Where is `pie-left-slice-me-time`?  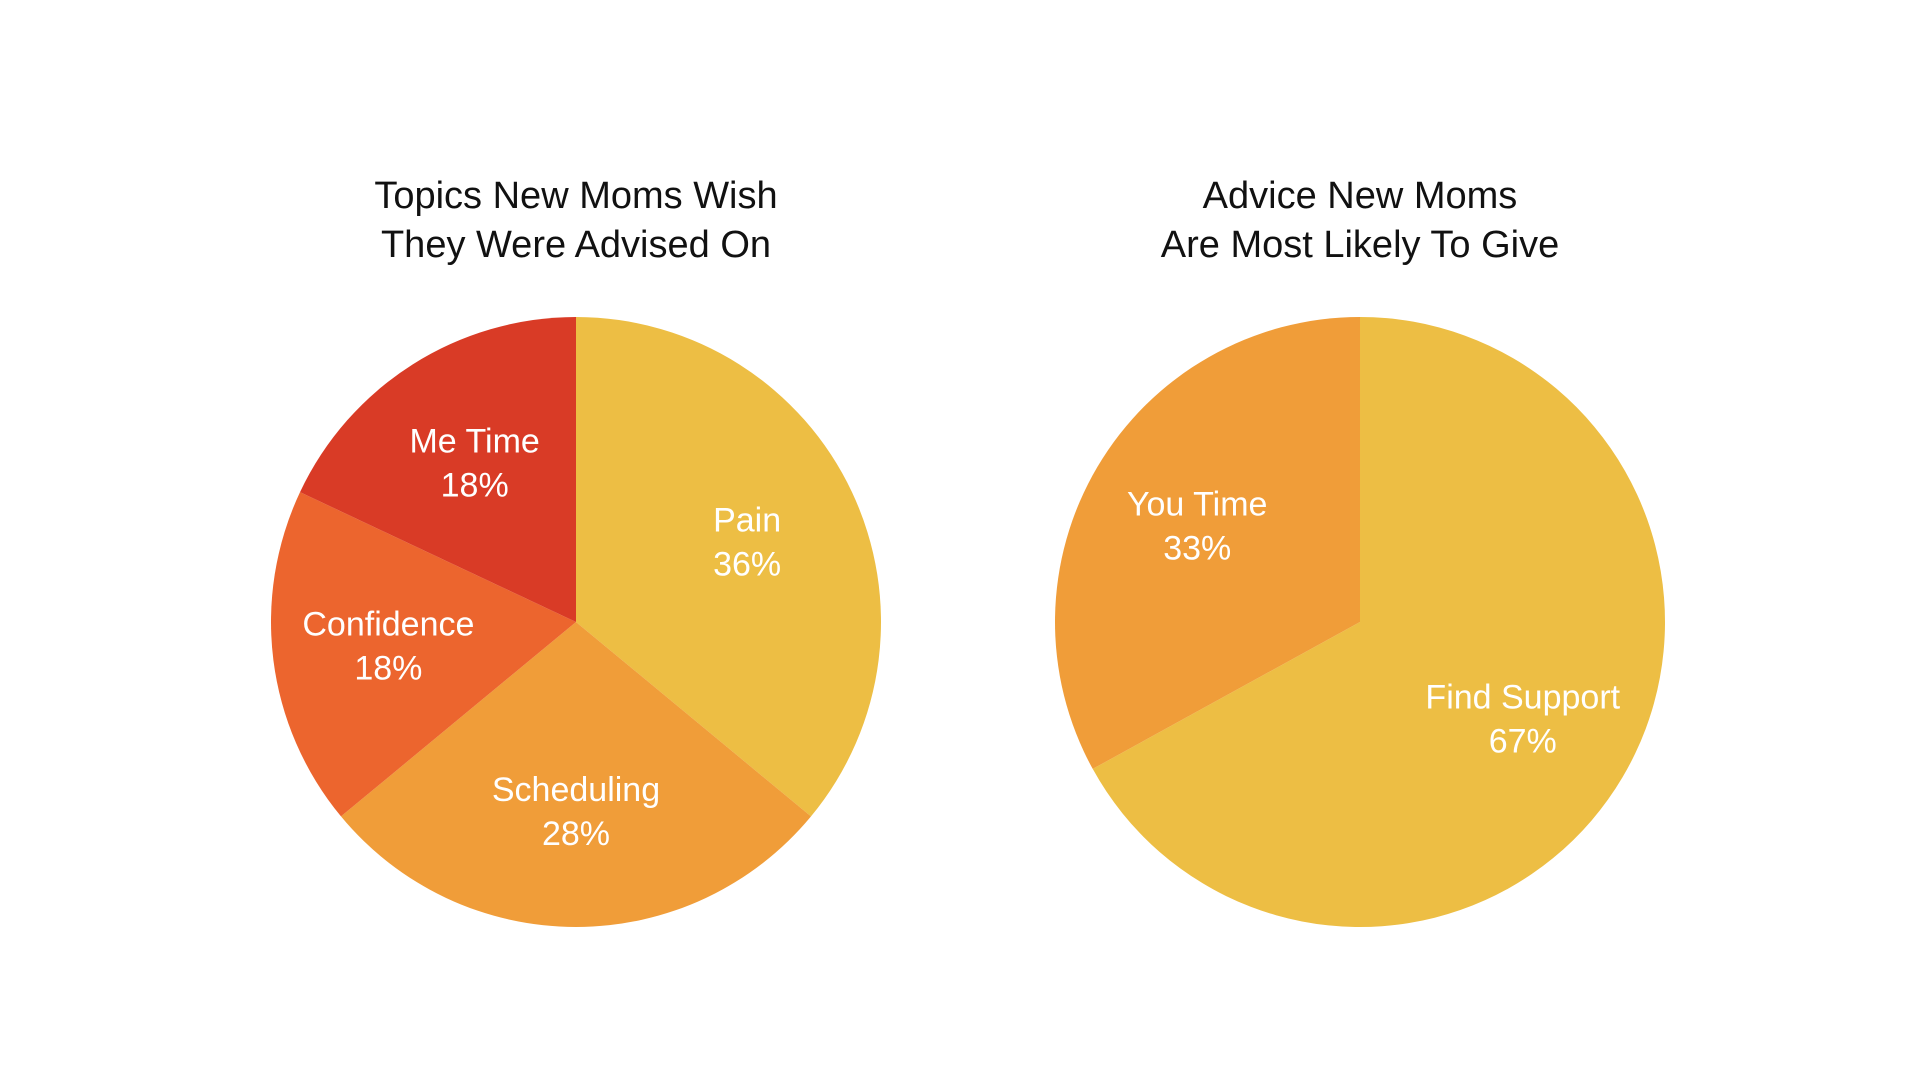
pie-left-slice-me-time is located at coordinates (438, 469).